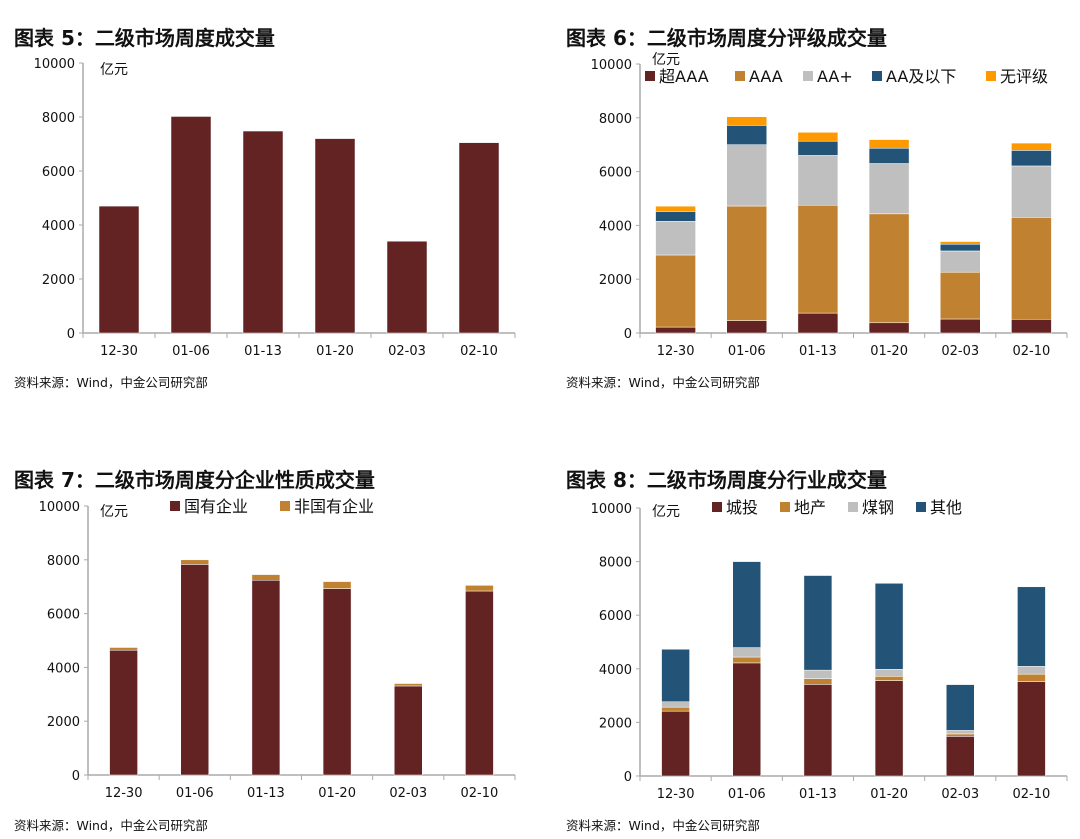 This screenshot has height=839, width=1080. What do you see at coordinates (63, 561) in the screenshot?
I see `chart-7-y-tick-label: 8000` at bounding box center [63, 561].